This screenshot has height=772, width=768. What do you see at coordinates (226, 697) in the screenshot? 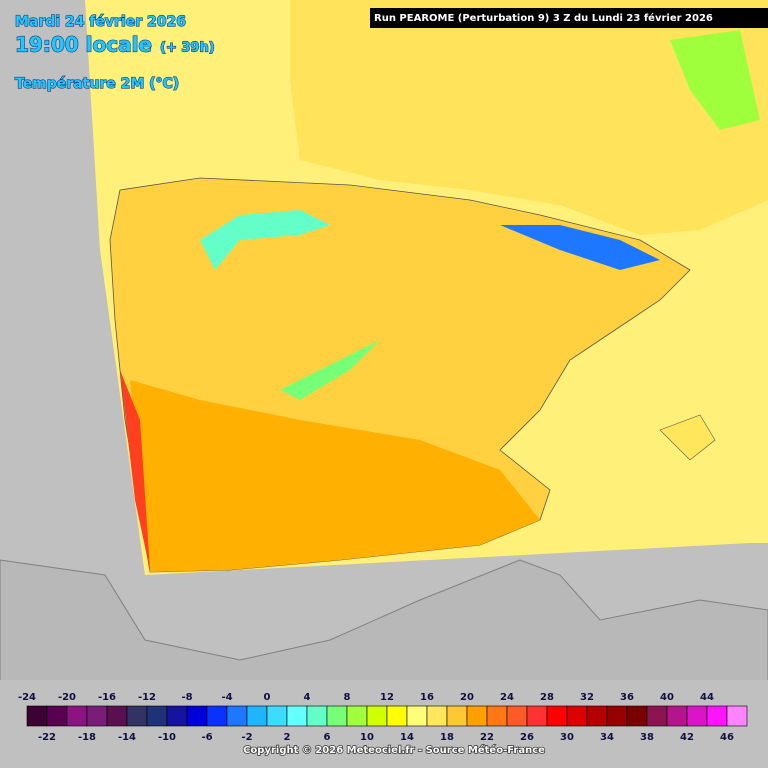
I see `legend-label: -4` at bounding box center [226, 697].